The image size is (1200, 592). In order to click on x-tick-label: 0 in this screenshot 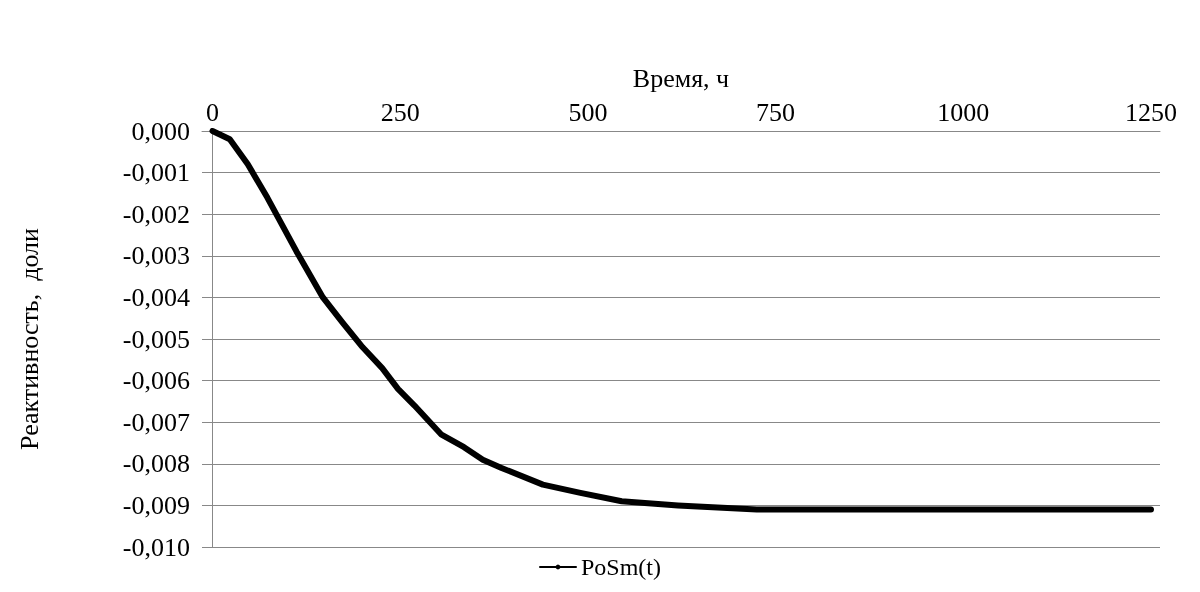, I will do `click(213, 112)`.